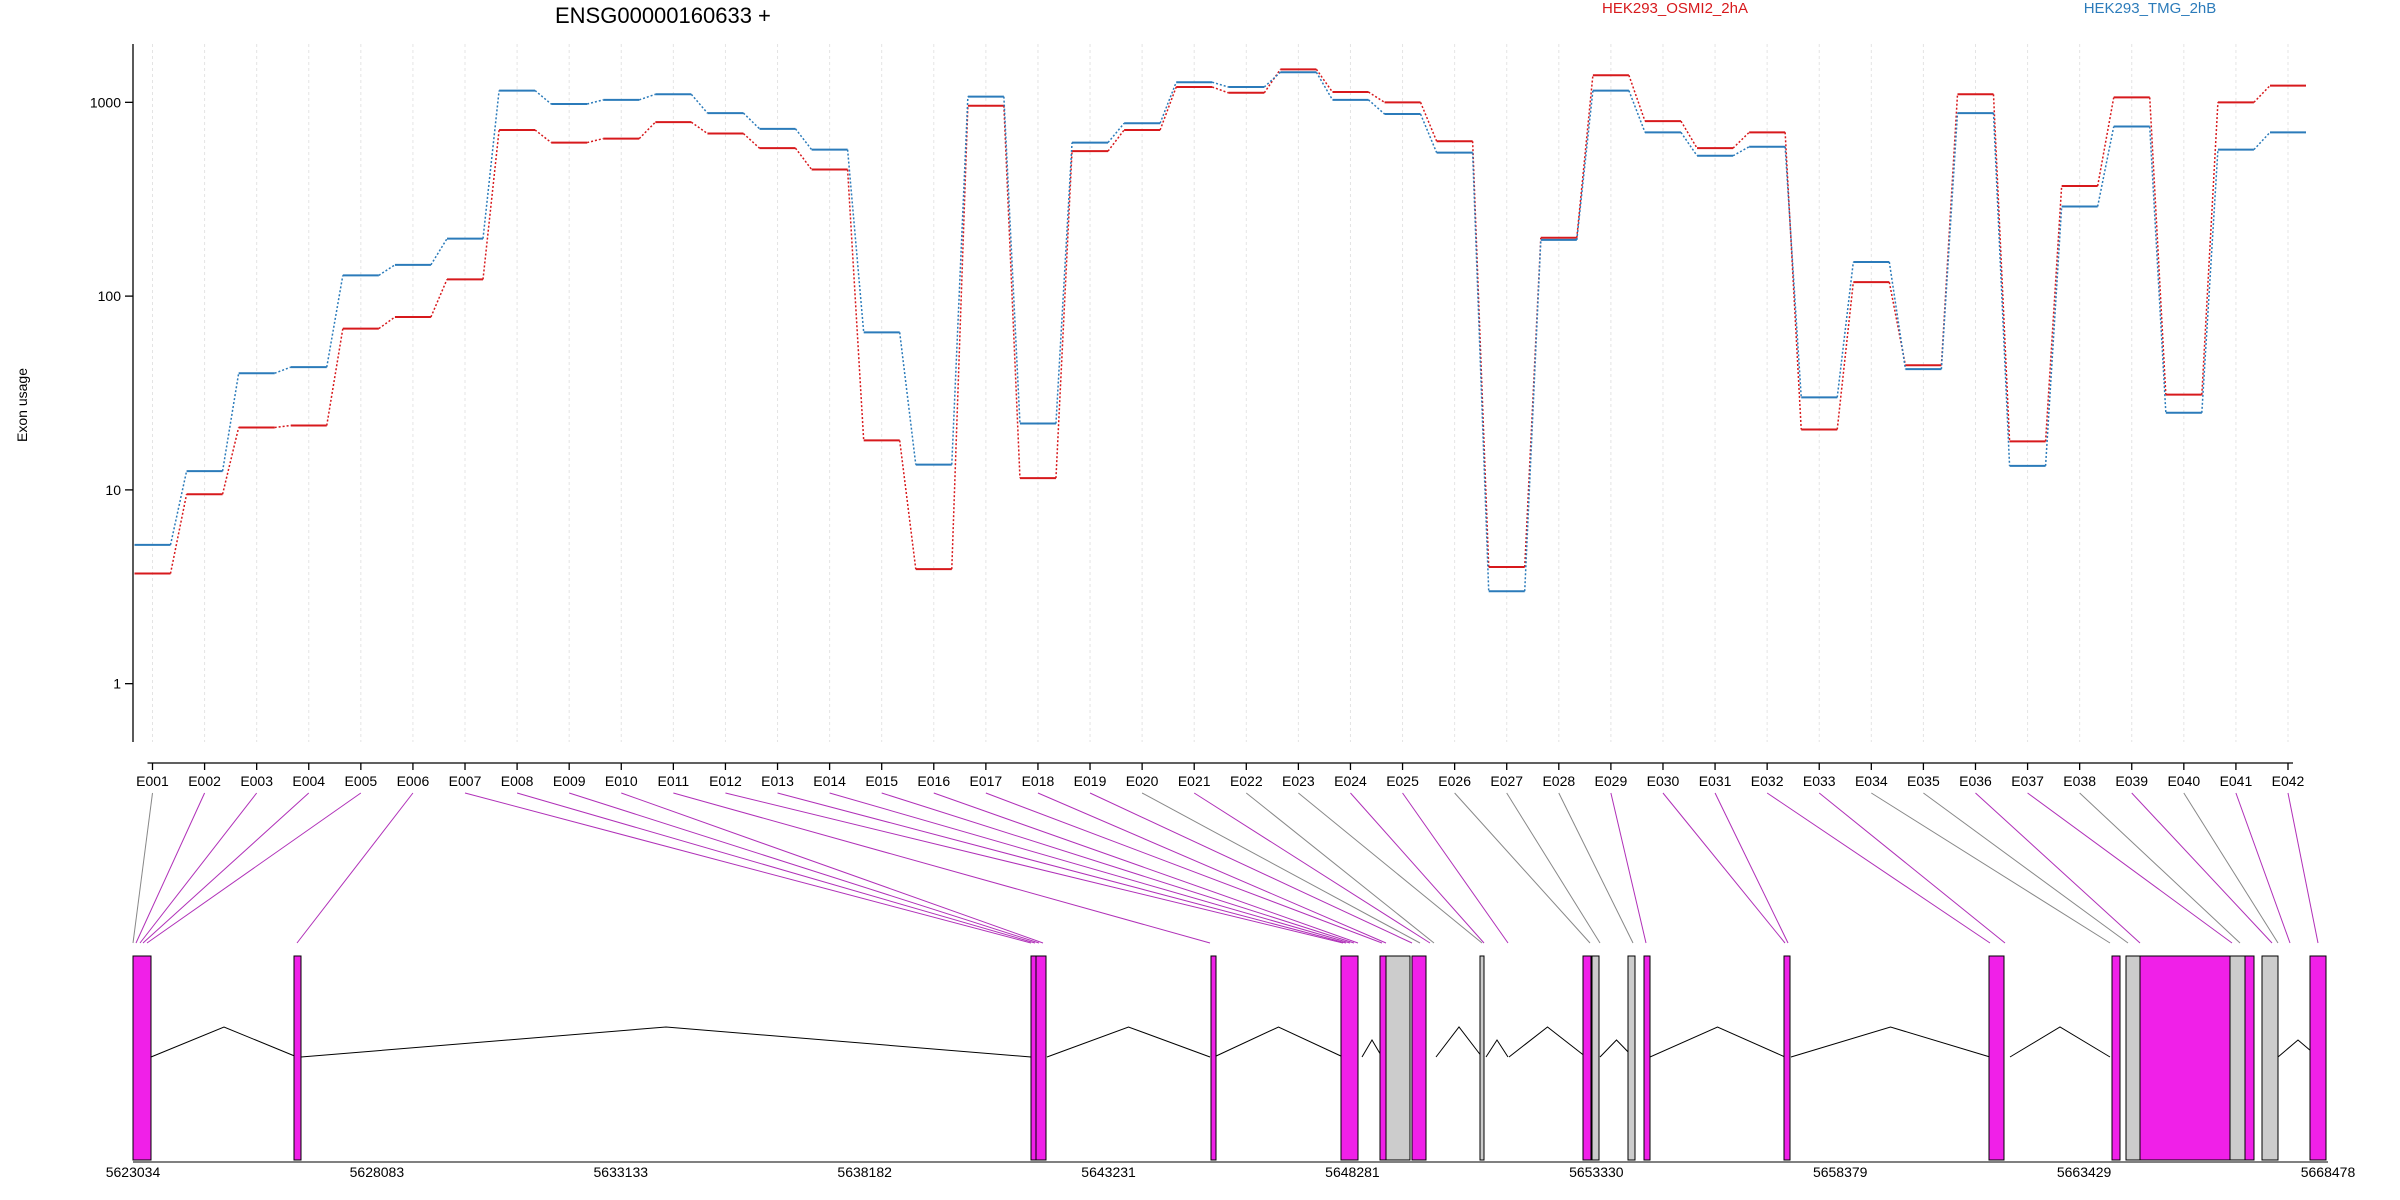 This screenshot has width=2400, height=1200. What do you see at coordinates (110, 296) in the screenshot?
I see `y-tick-label: 100` at bounding box center [110, 296].